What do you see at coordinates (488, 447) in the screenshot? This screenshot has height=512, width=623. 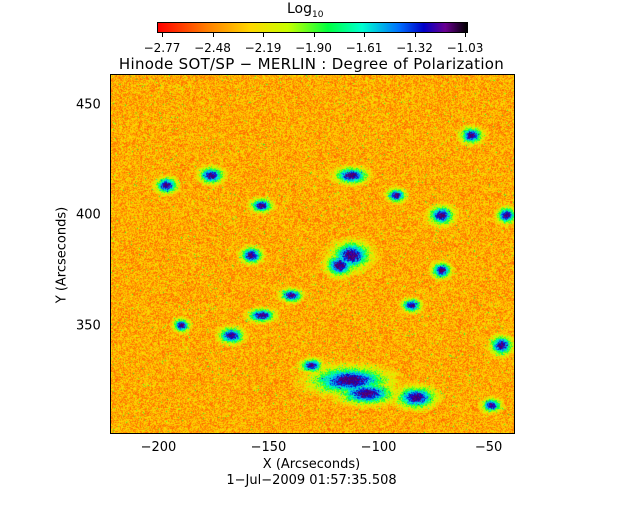 I see `x-tick-label: −50` at bounding box center [488, 447].